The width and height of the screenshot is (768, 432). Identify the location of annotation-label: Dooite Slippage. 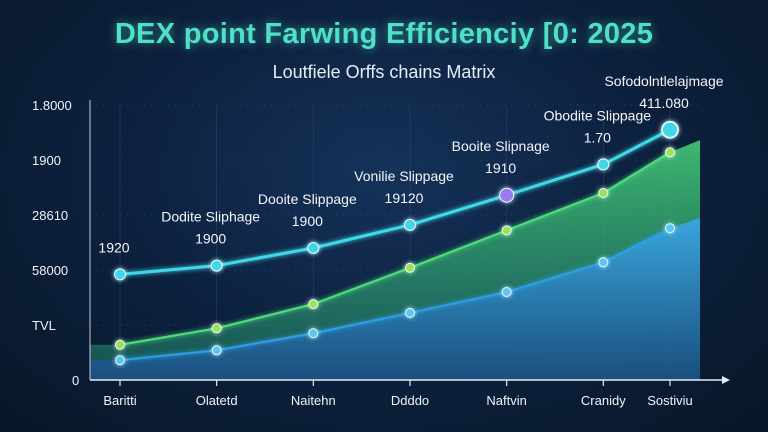
(307, 199).